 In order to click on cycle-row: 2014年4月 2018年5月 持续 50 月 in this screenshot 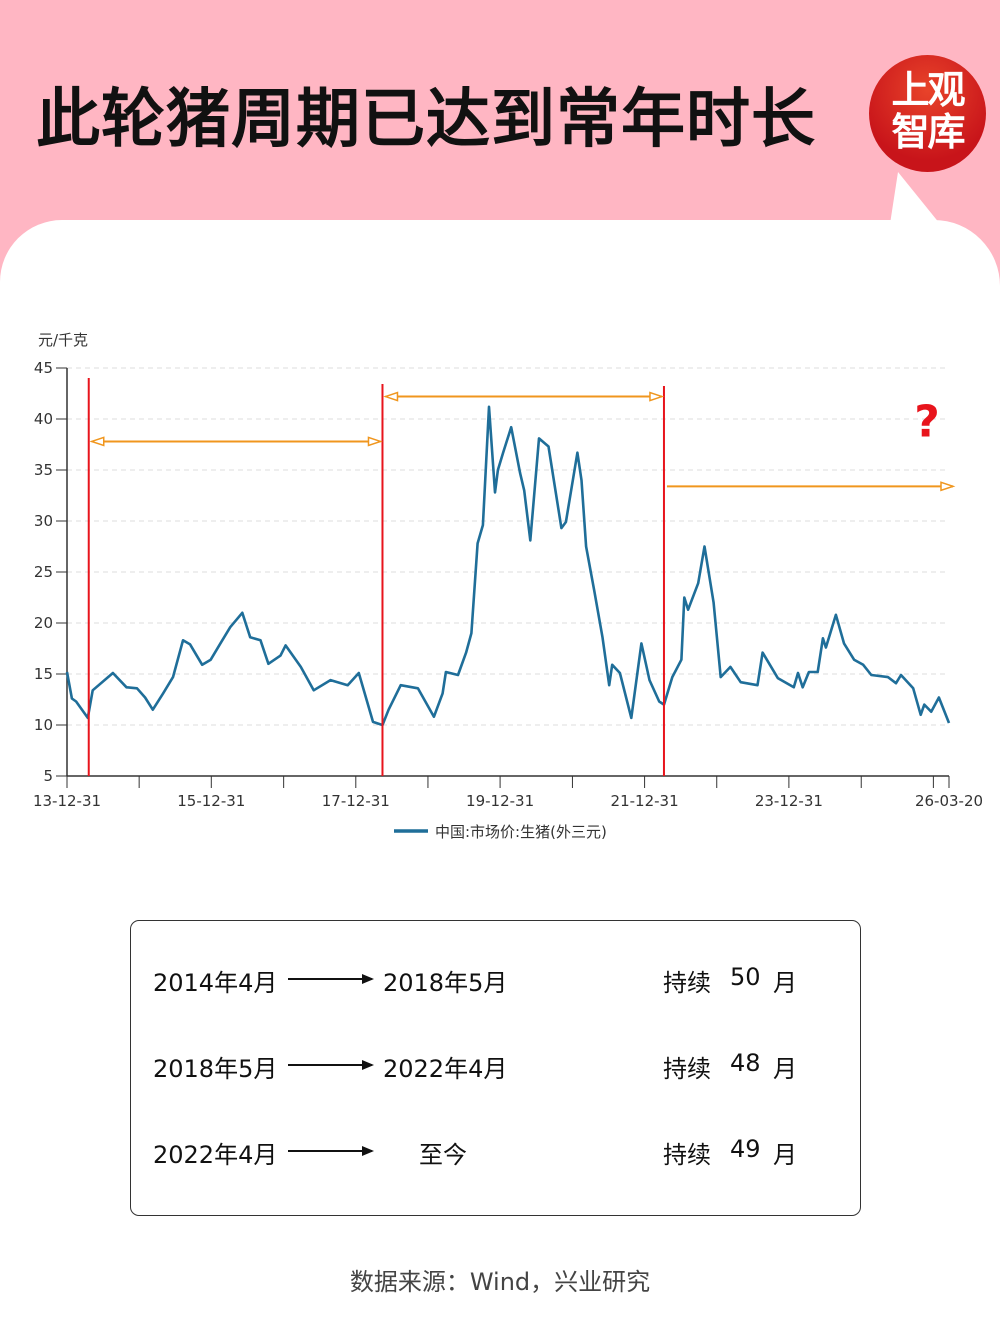, I will do `click(498, 980)`.